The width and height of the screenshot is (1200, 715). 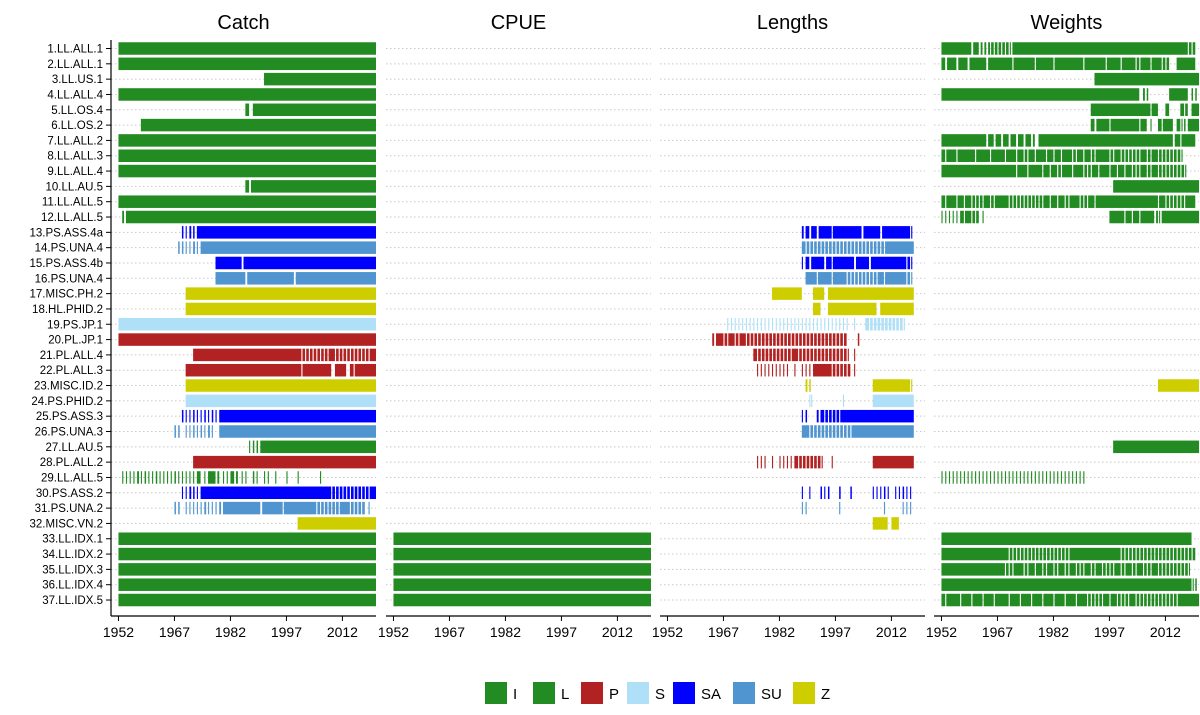 I want to click on panel-title: CPUE, so click(x=519, y=23).